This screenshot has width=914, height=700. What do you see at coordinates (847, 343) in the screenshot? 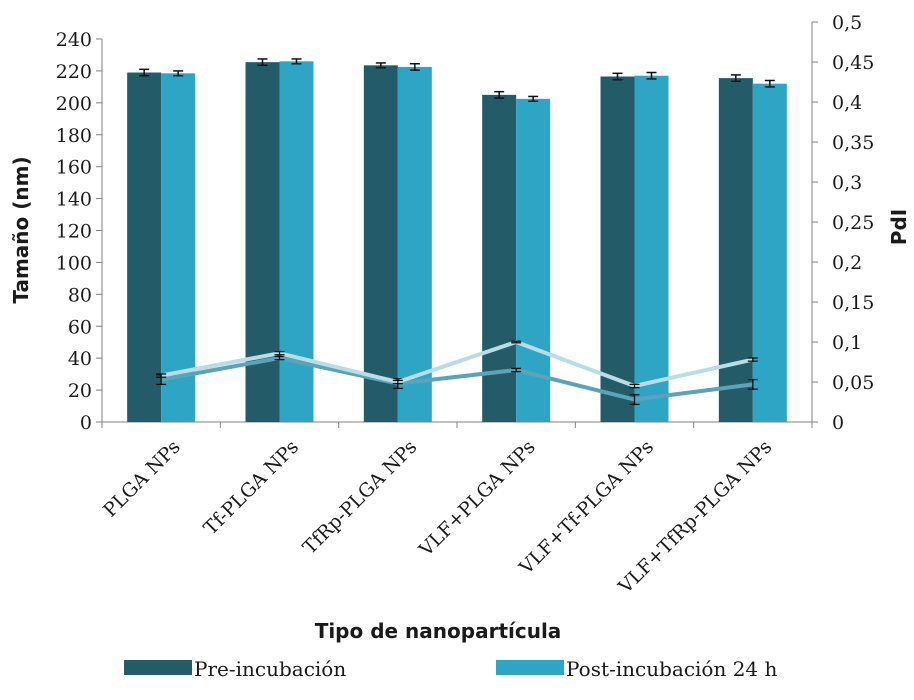
I see `y2-tick-label: 0,1` at bounding box center [847, 343].